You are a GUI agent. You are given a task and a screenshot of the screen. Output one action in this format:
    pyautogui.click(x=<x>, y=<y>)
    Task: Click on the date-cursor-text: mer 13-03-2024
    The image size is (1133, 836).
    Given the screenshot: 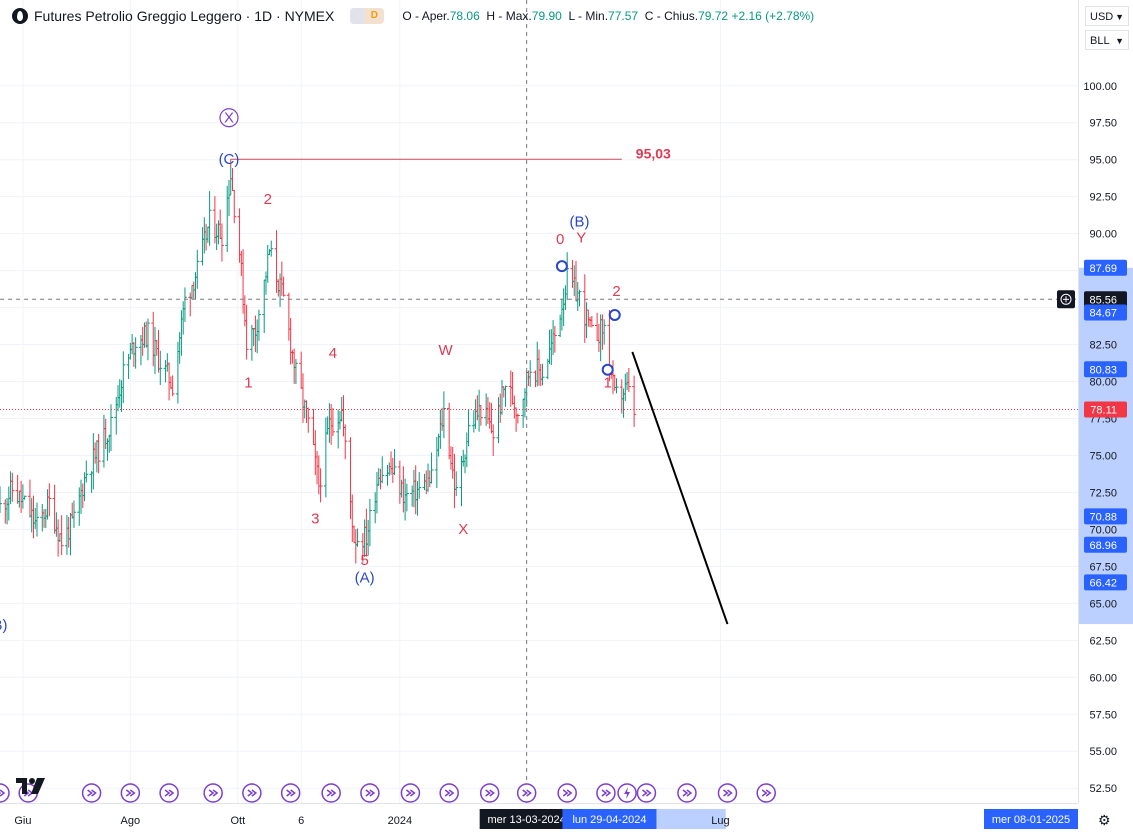 What is the action you would take?
    pyautogui.click(x=527, y=820)
    